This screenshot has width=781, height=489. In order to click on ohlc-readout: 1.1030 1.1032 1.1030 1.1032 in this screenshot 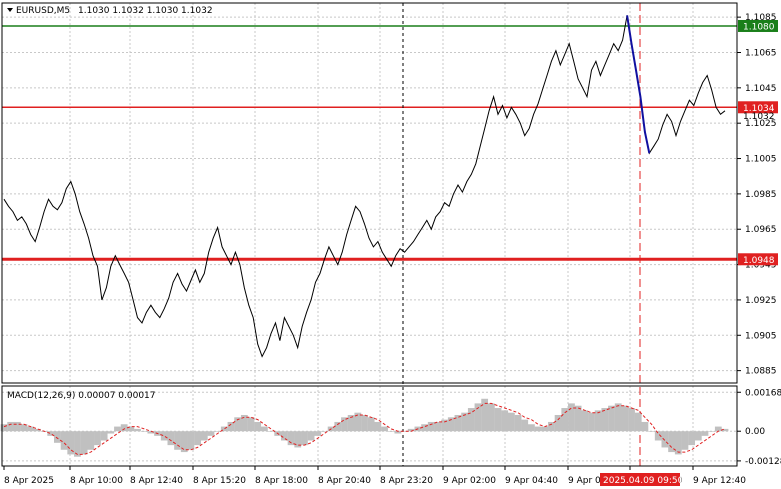, I will do `click(145, 11)`.